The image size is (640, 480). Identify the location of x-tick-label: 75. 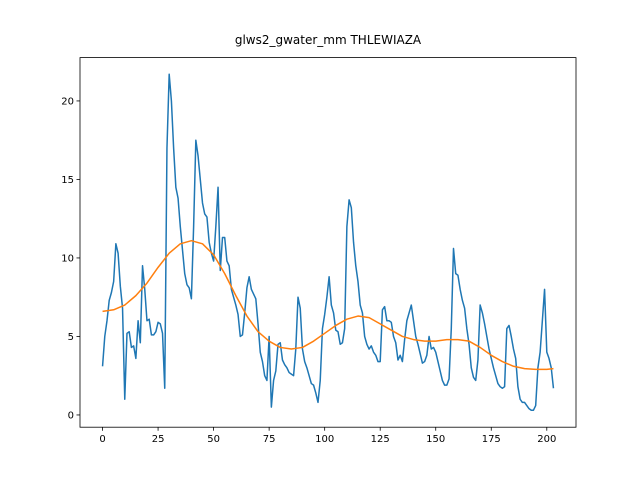
(269, 439).